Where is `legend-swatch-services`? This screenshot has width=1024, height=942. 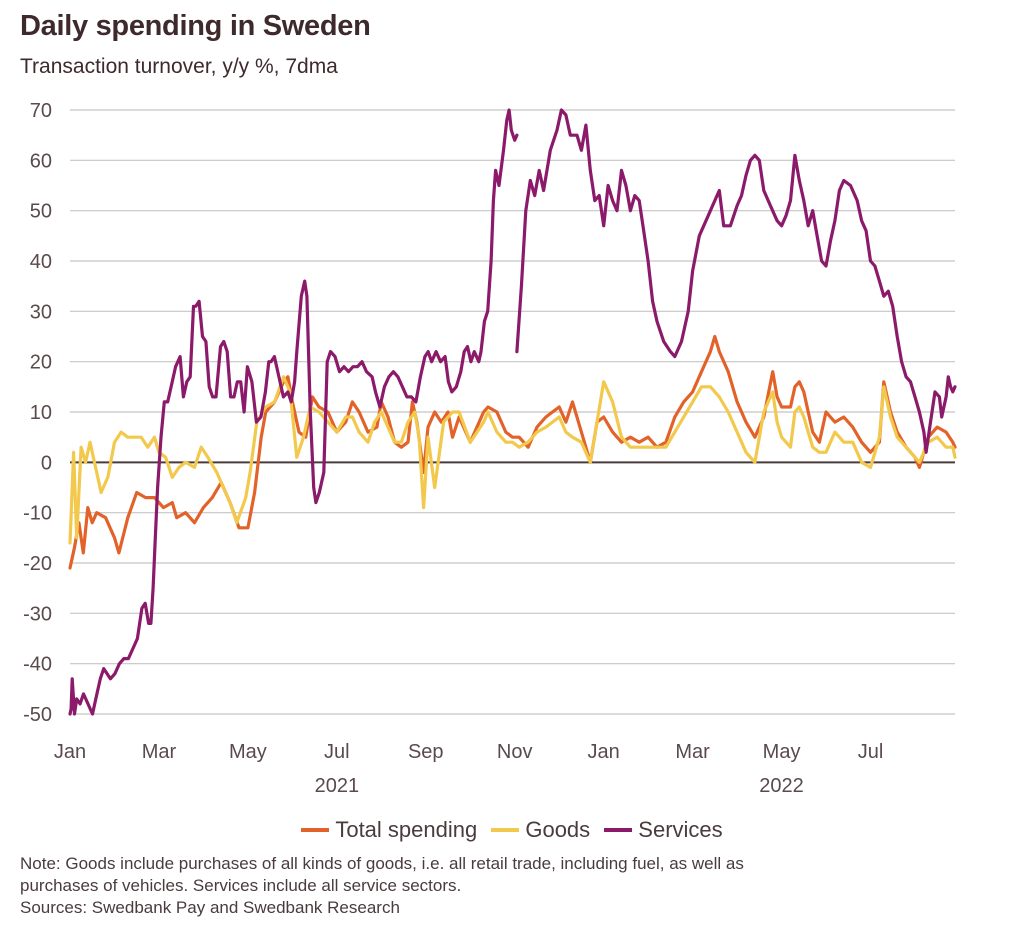
legend-swatch-services is located at coordinates (618, 830).